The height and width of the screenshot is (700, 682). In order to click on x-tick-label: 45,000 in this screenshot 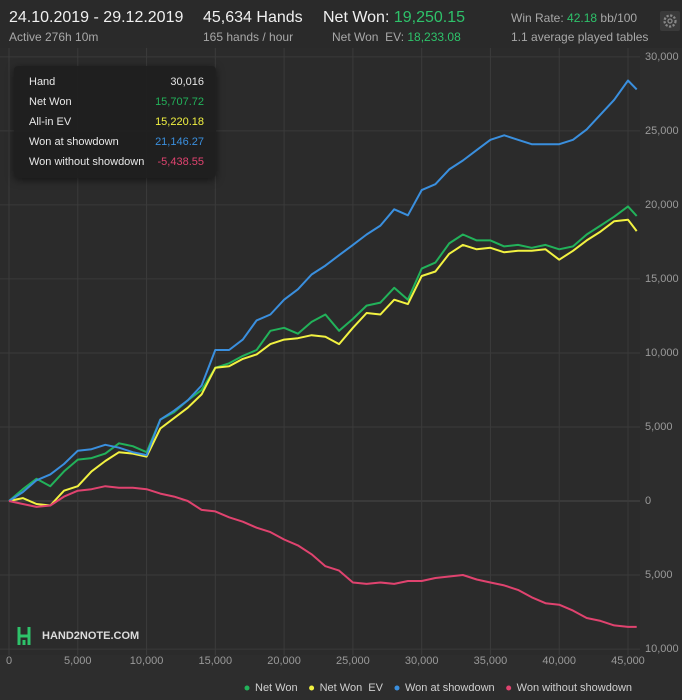, I will do `click(628, 661)`.